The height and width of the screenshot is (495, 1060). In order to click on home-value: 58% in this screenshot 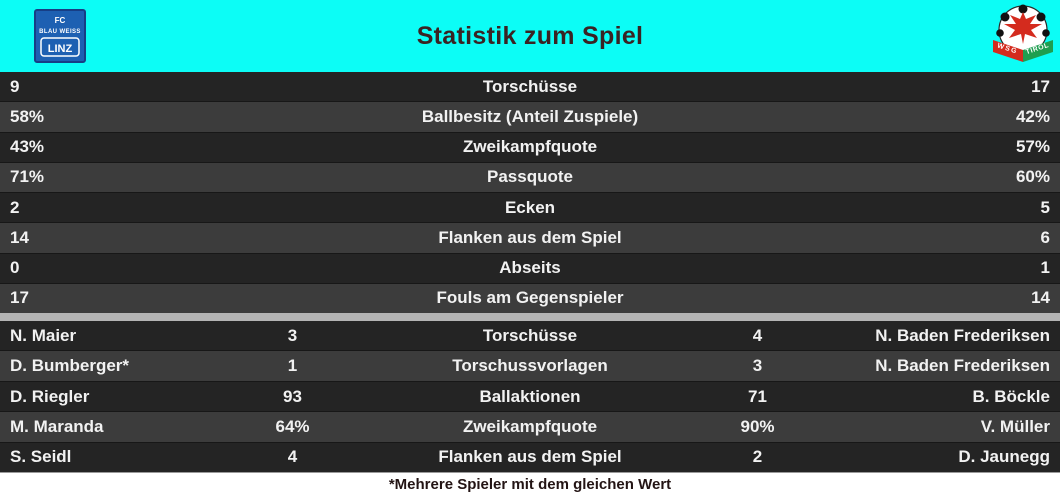, I will do `click(27, 116)`.